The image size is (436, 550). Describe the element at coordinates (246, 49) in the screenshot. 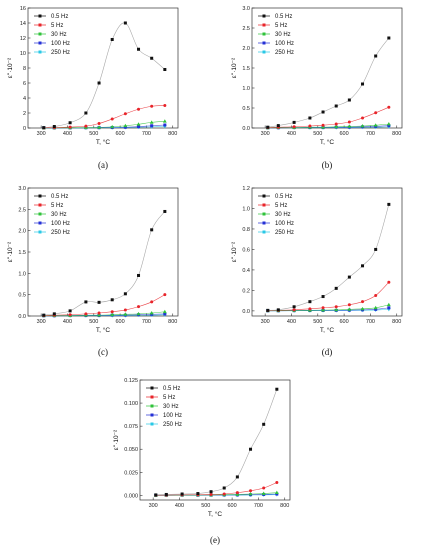

I see `y-tick-label: 2.0` at that location.